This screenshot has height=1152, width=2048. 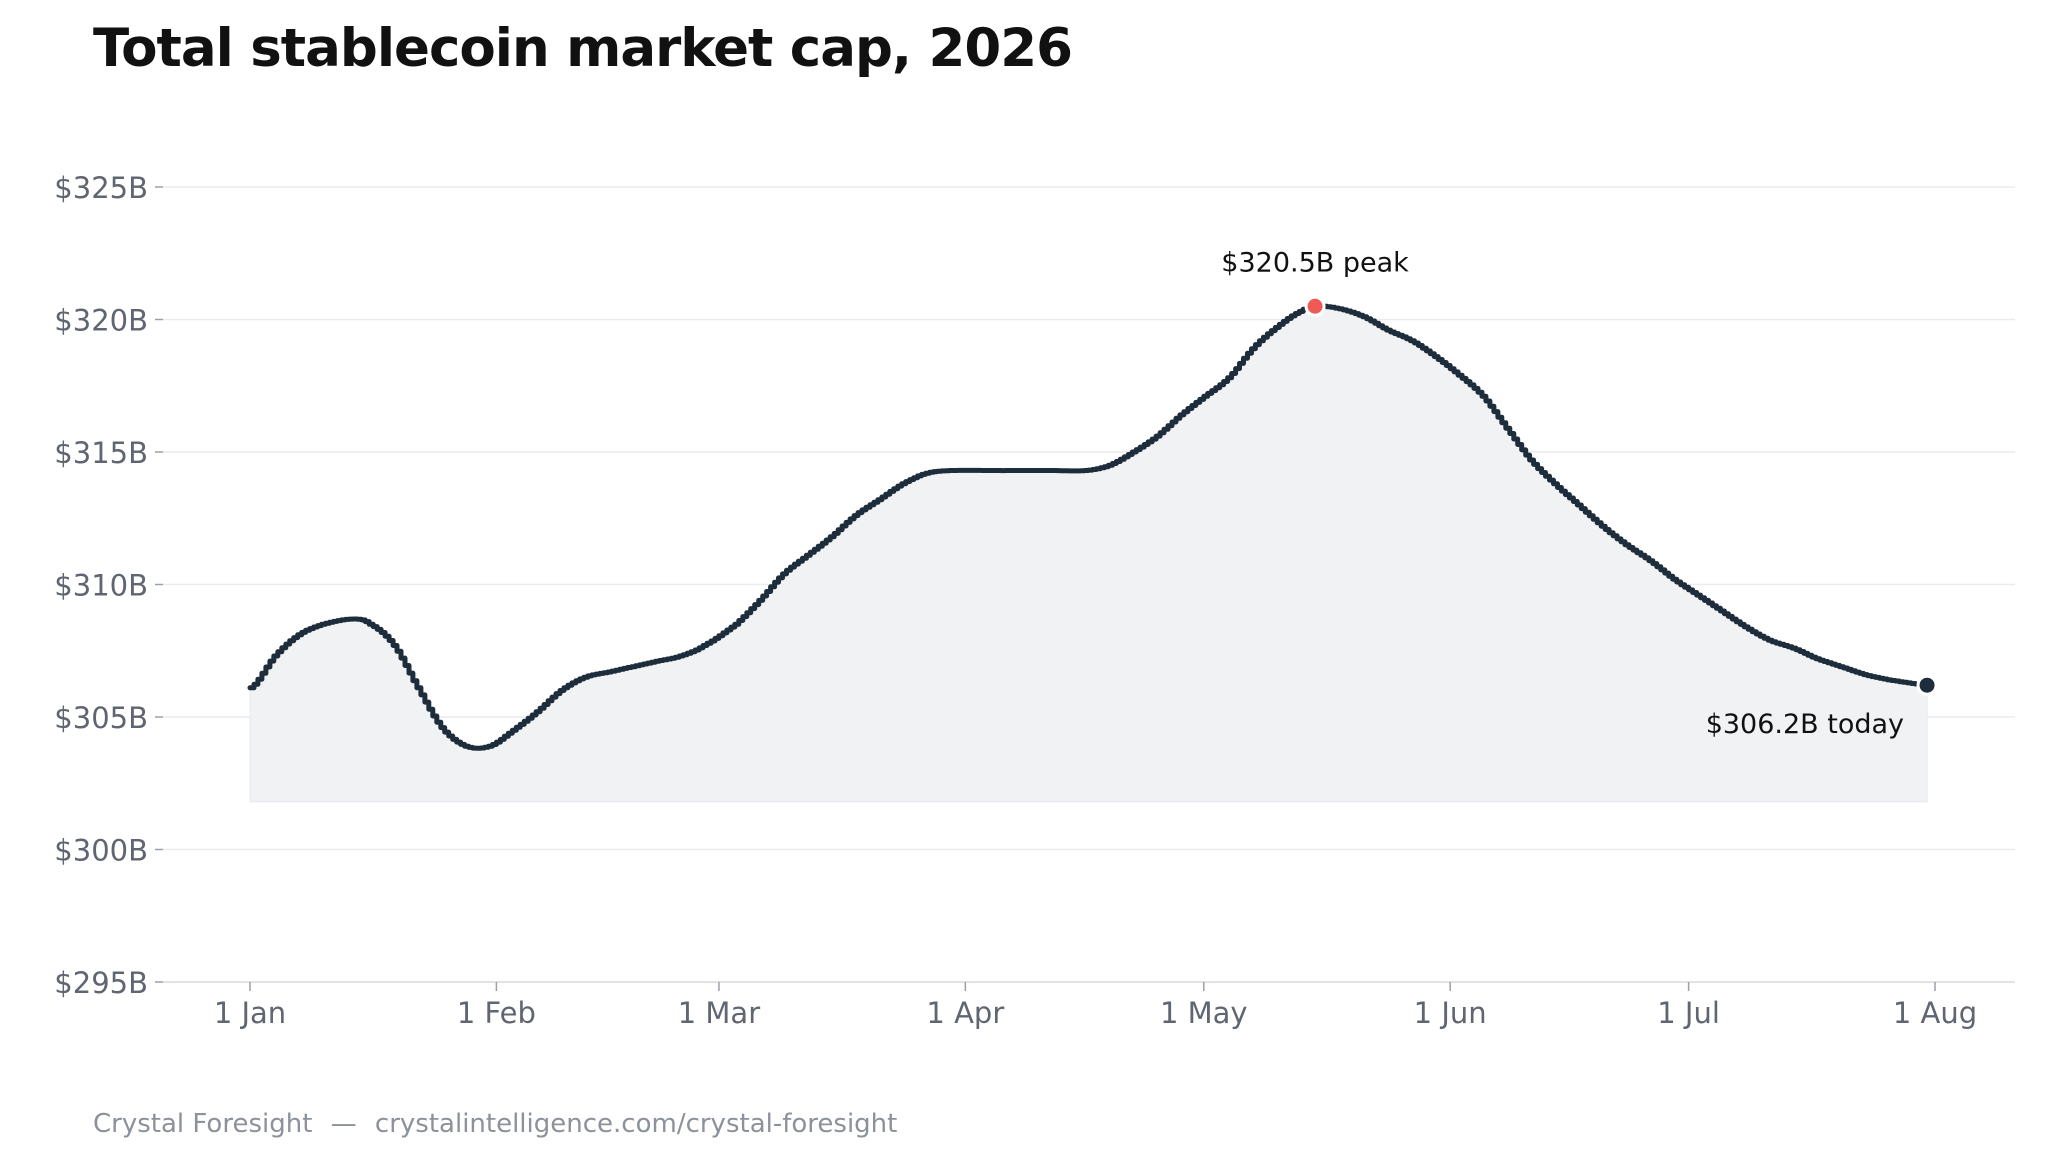 I want to click on y-tick-label: $310B, so click(x=101, y=586).